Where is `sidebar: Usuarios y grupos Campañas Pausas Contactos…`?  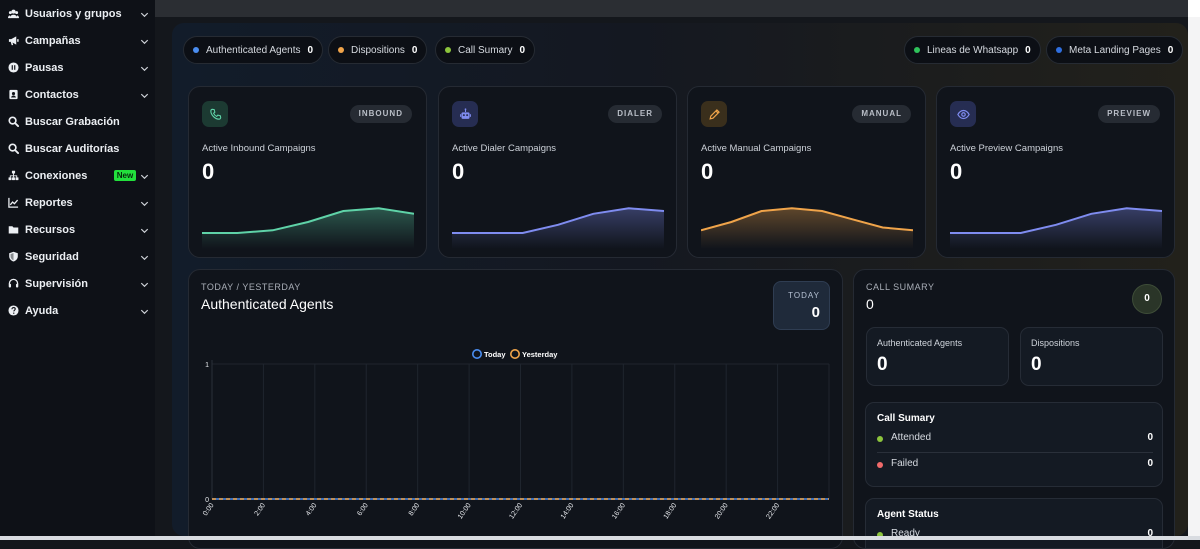
sidebar: Usuarios y grupos Campañas Pausas Contactos… is located at coordinates (77, 270).